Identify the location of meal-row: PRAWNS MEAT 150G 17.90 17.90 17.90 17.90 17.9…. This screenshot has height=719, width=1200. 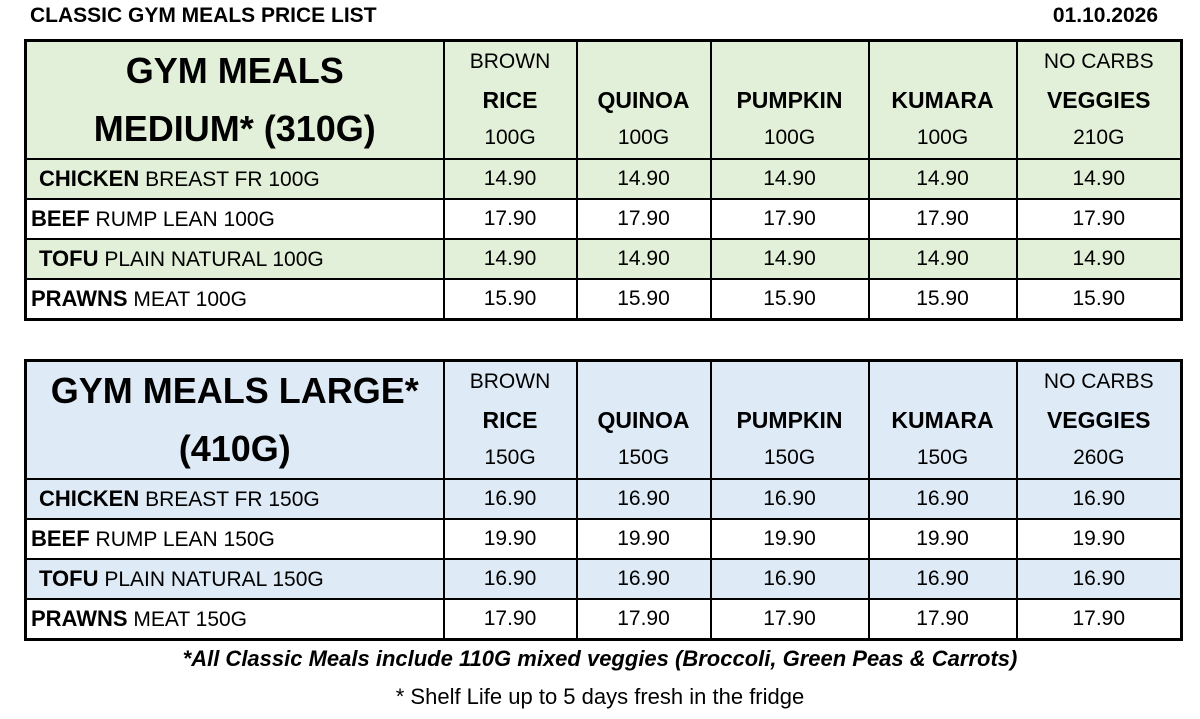
(603, 619).